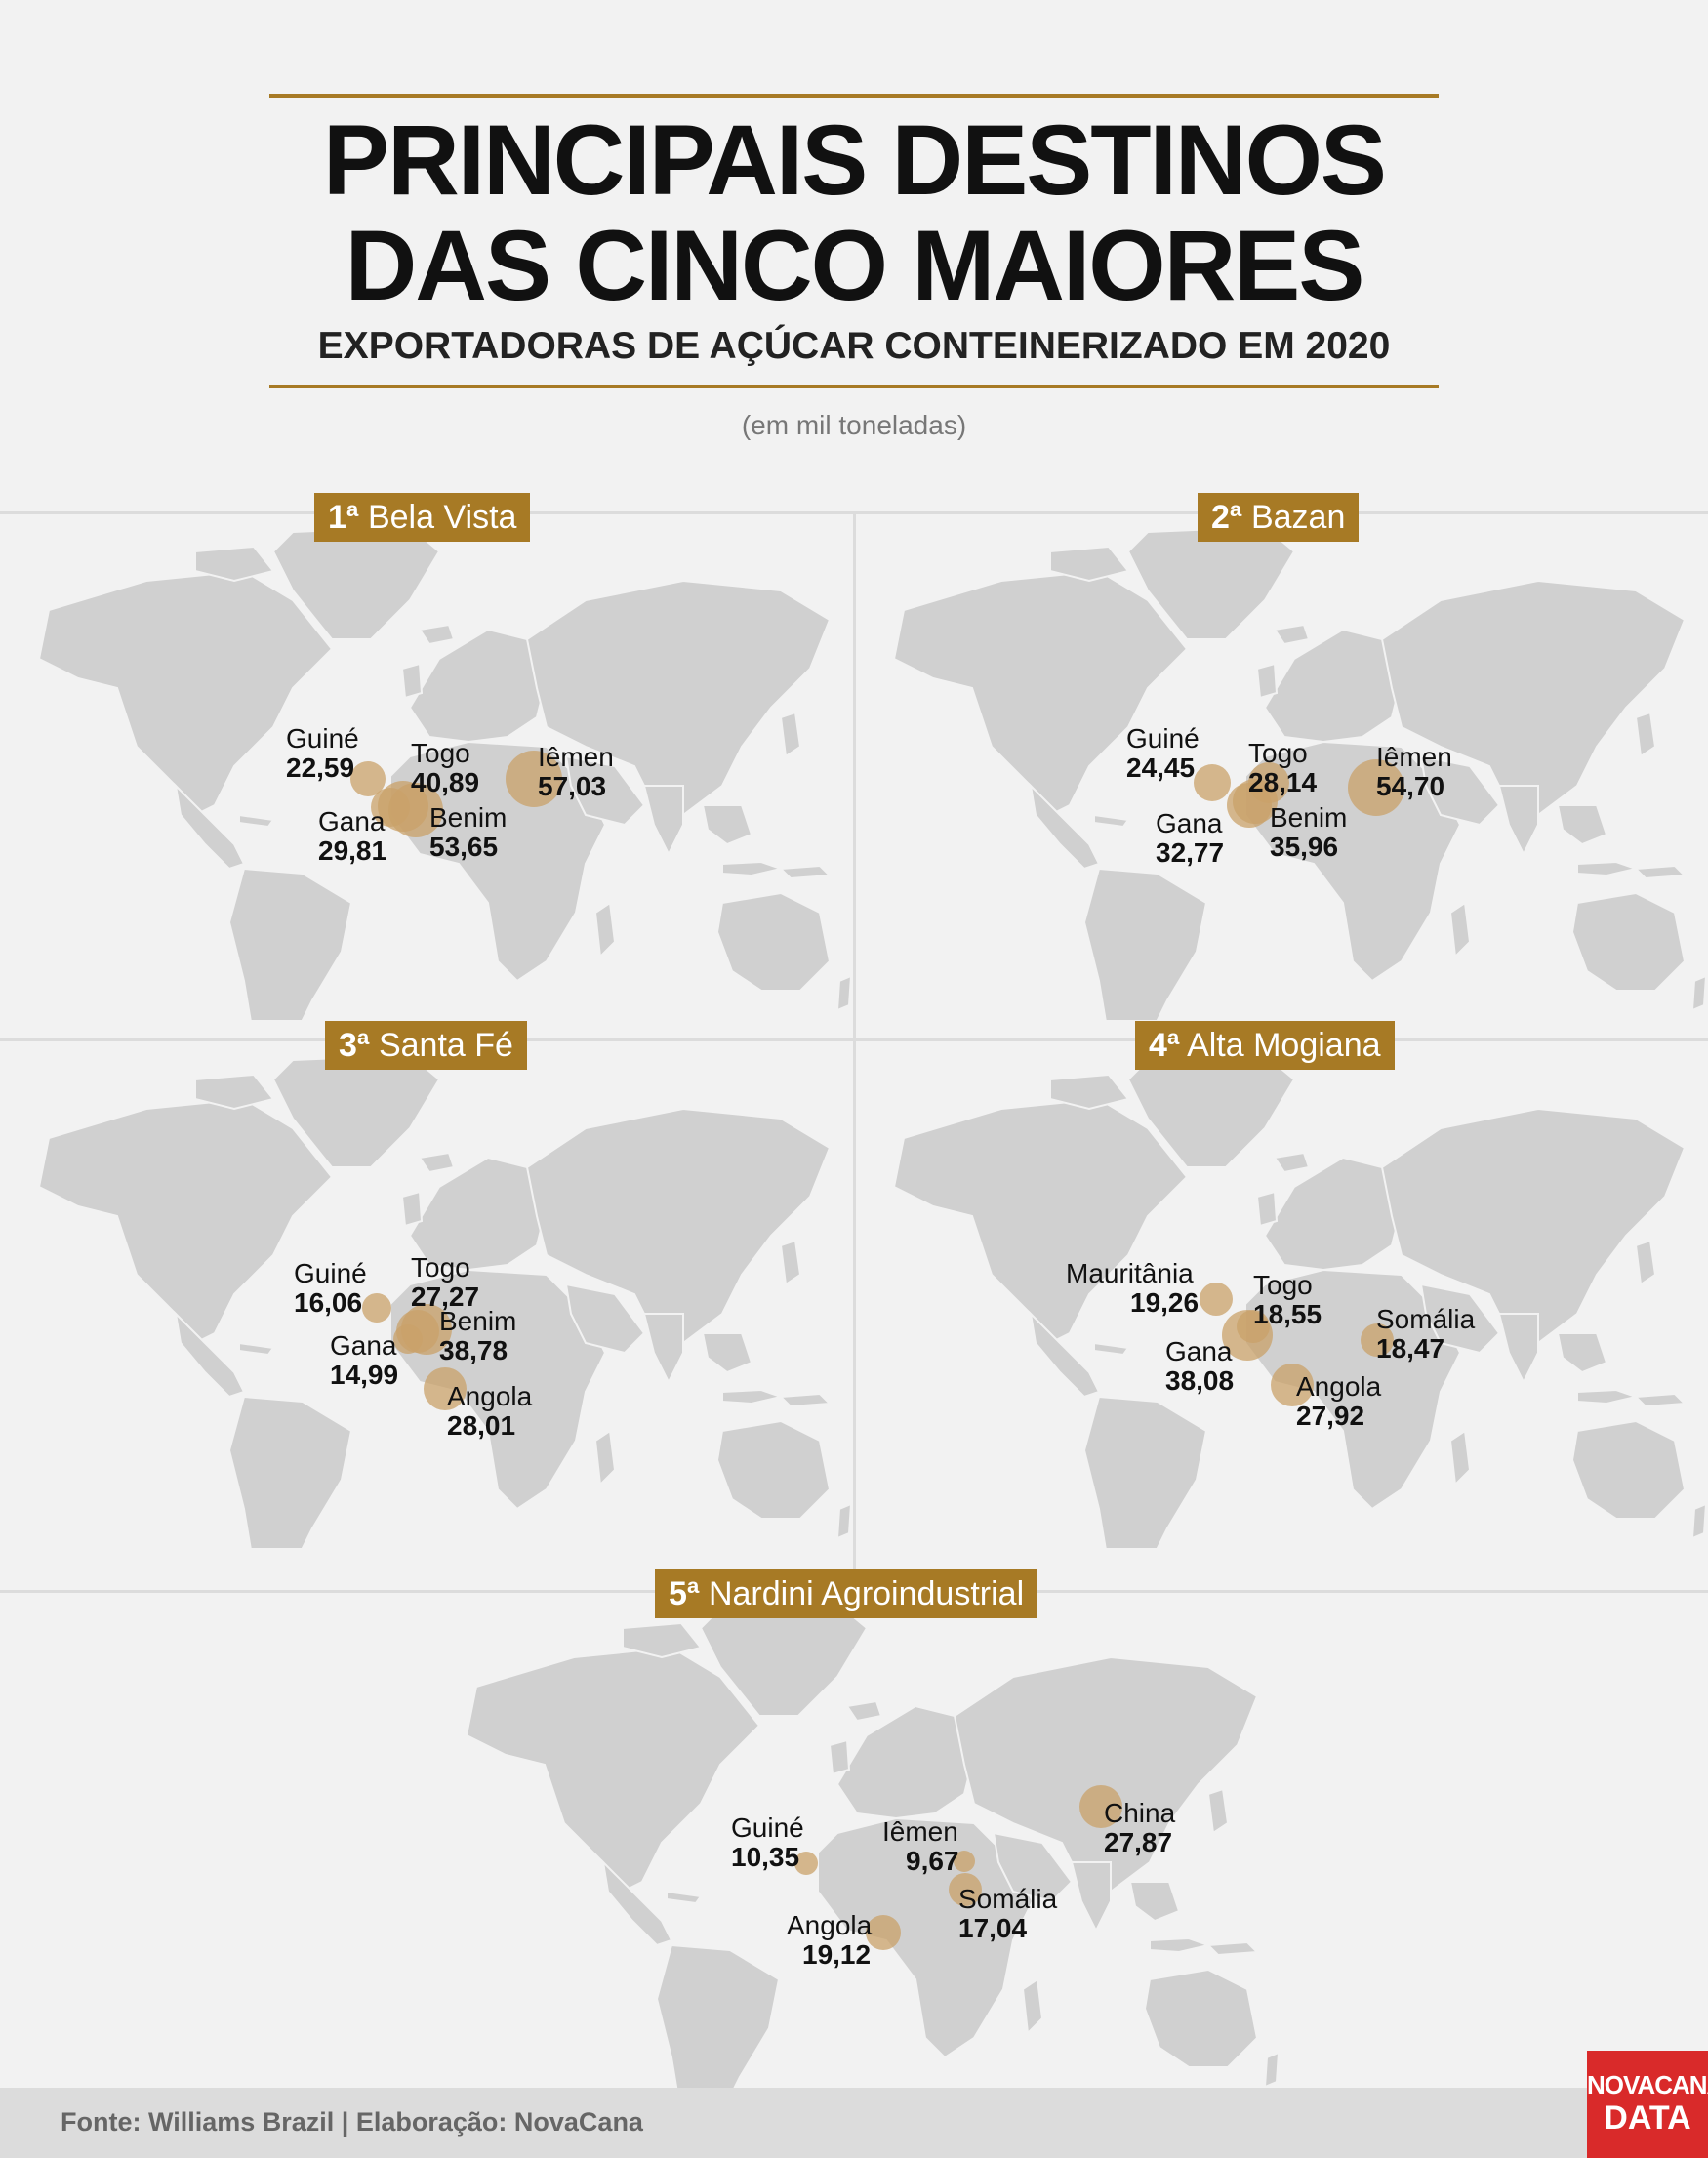  I want to click on label-china: China 27,87, so click(1140, 1827).